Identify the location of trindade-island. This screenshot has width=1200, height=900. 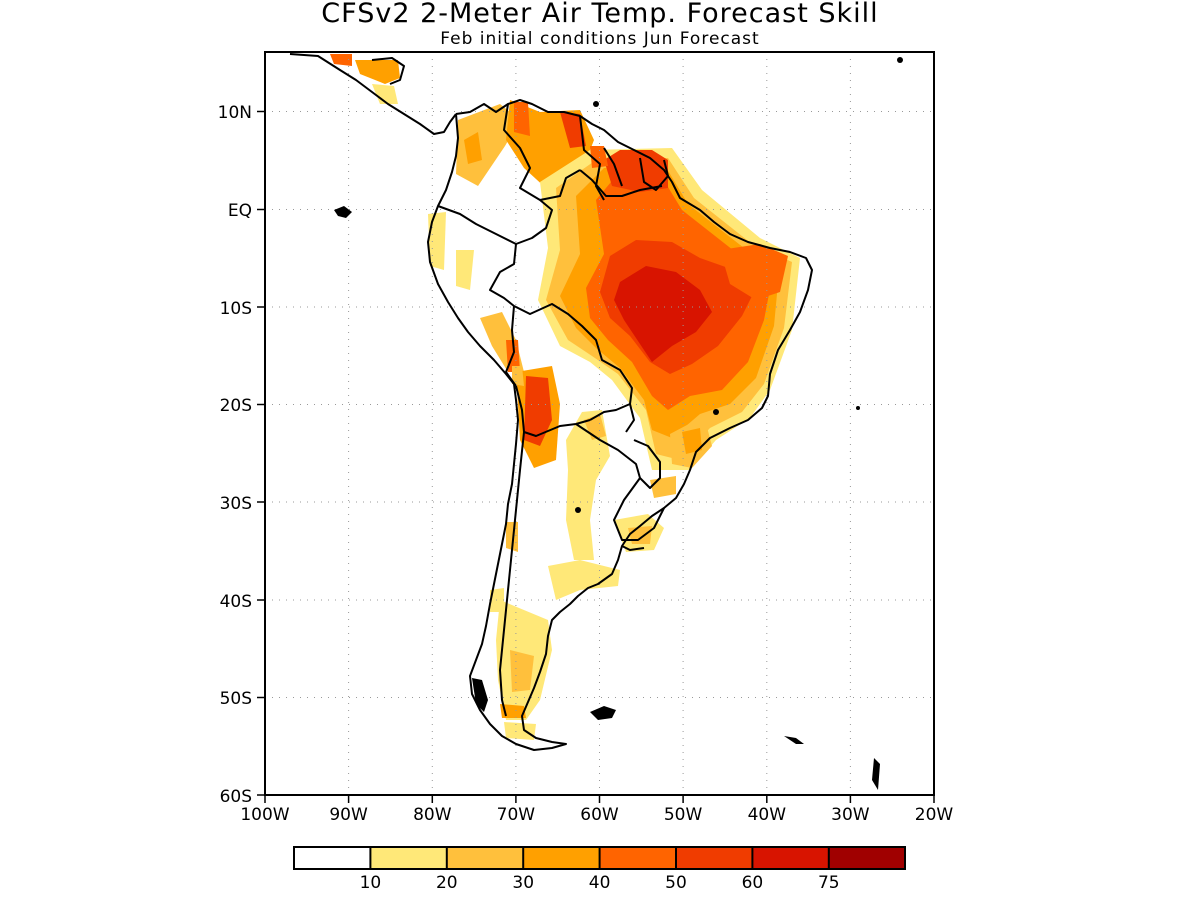
(858, 408).